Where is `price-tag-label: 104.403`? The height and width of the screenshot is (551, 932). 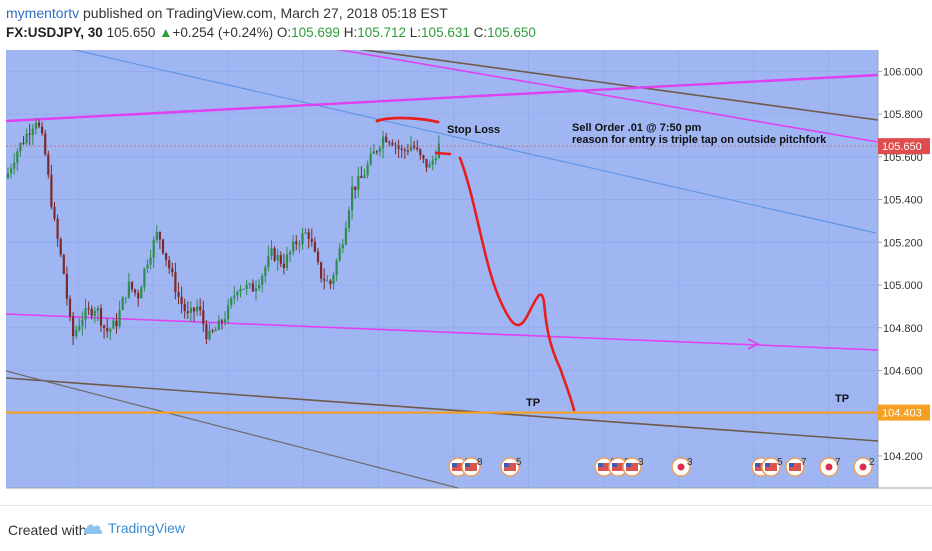 price-tag-label: 104.403 is located at coordinates (902, 414).